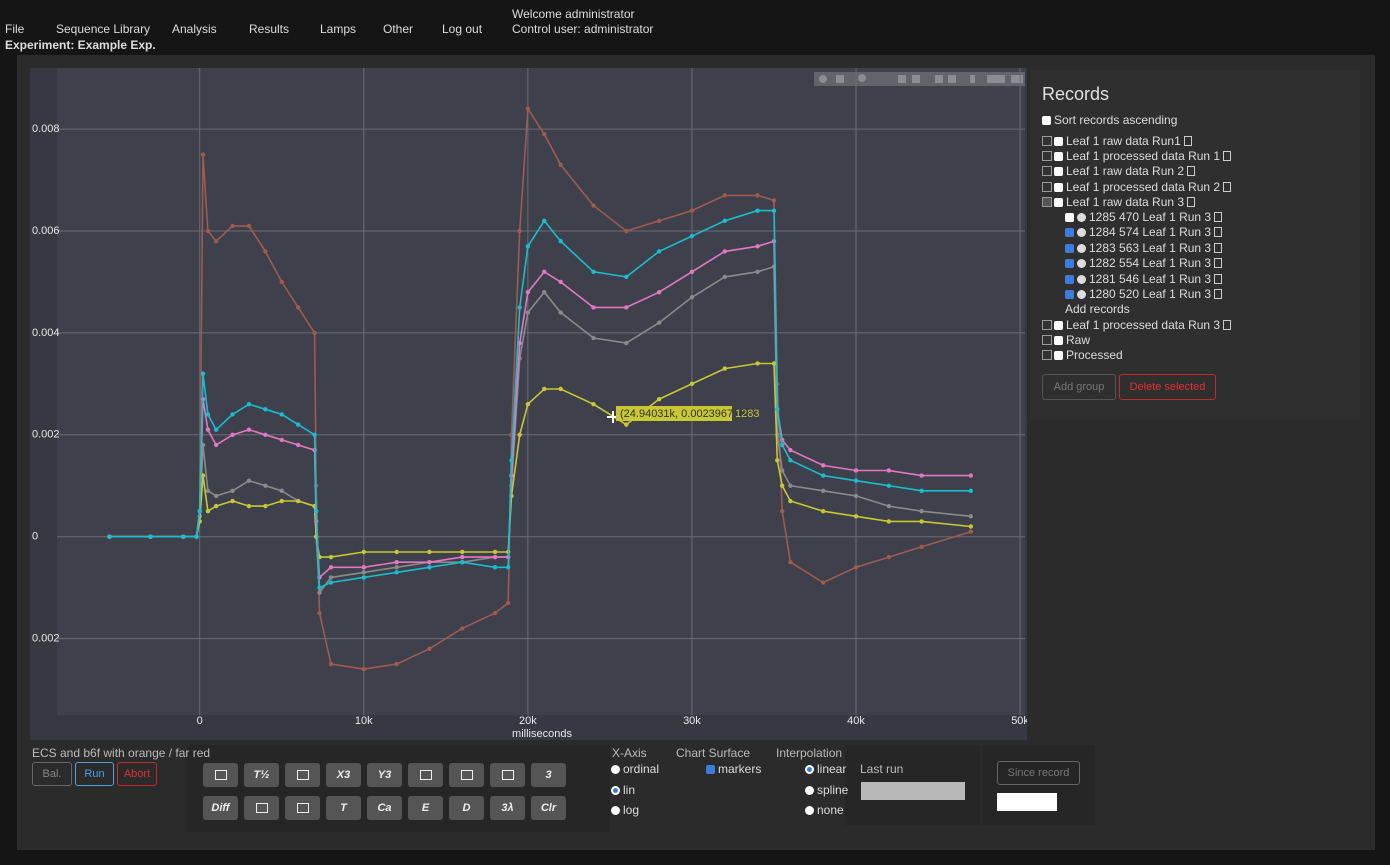 The image size is (1390, 865). I want to click on record-group: Leaf 1 processed data Run 2, so click(1137, 187).